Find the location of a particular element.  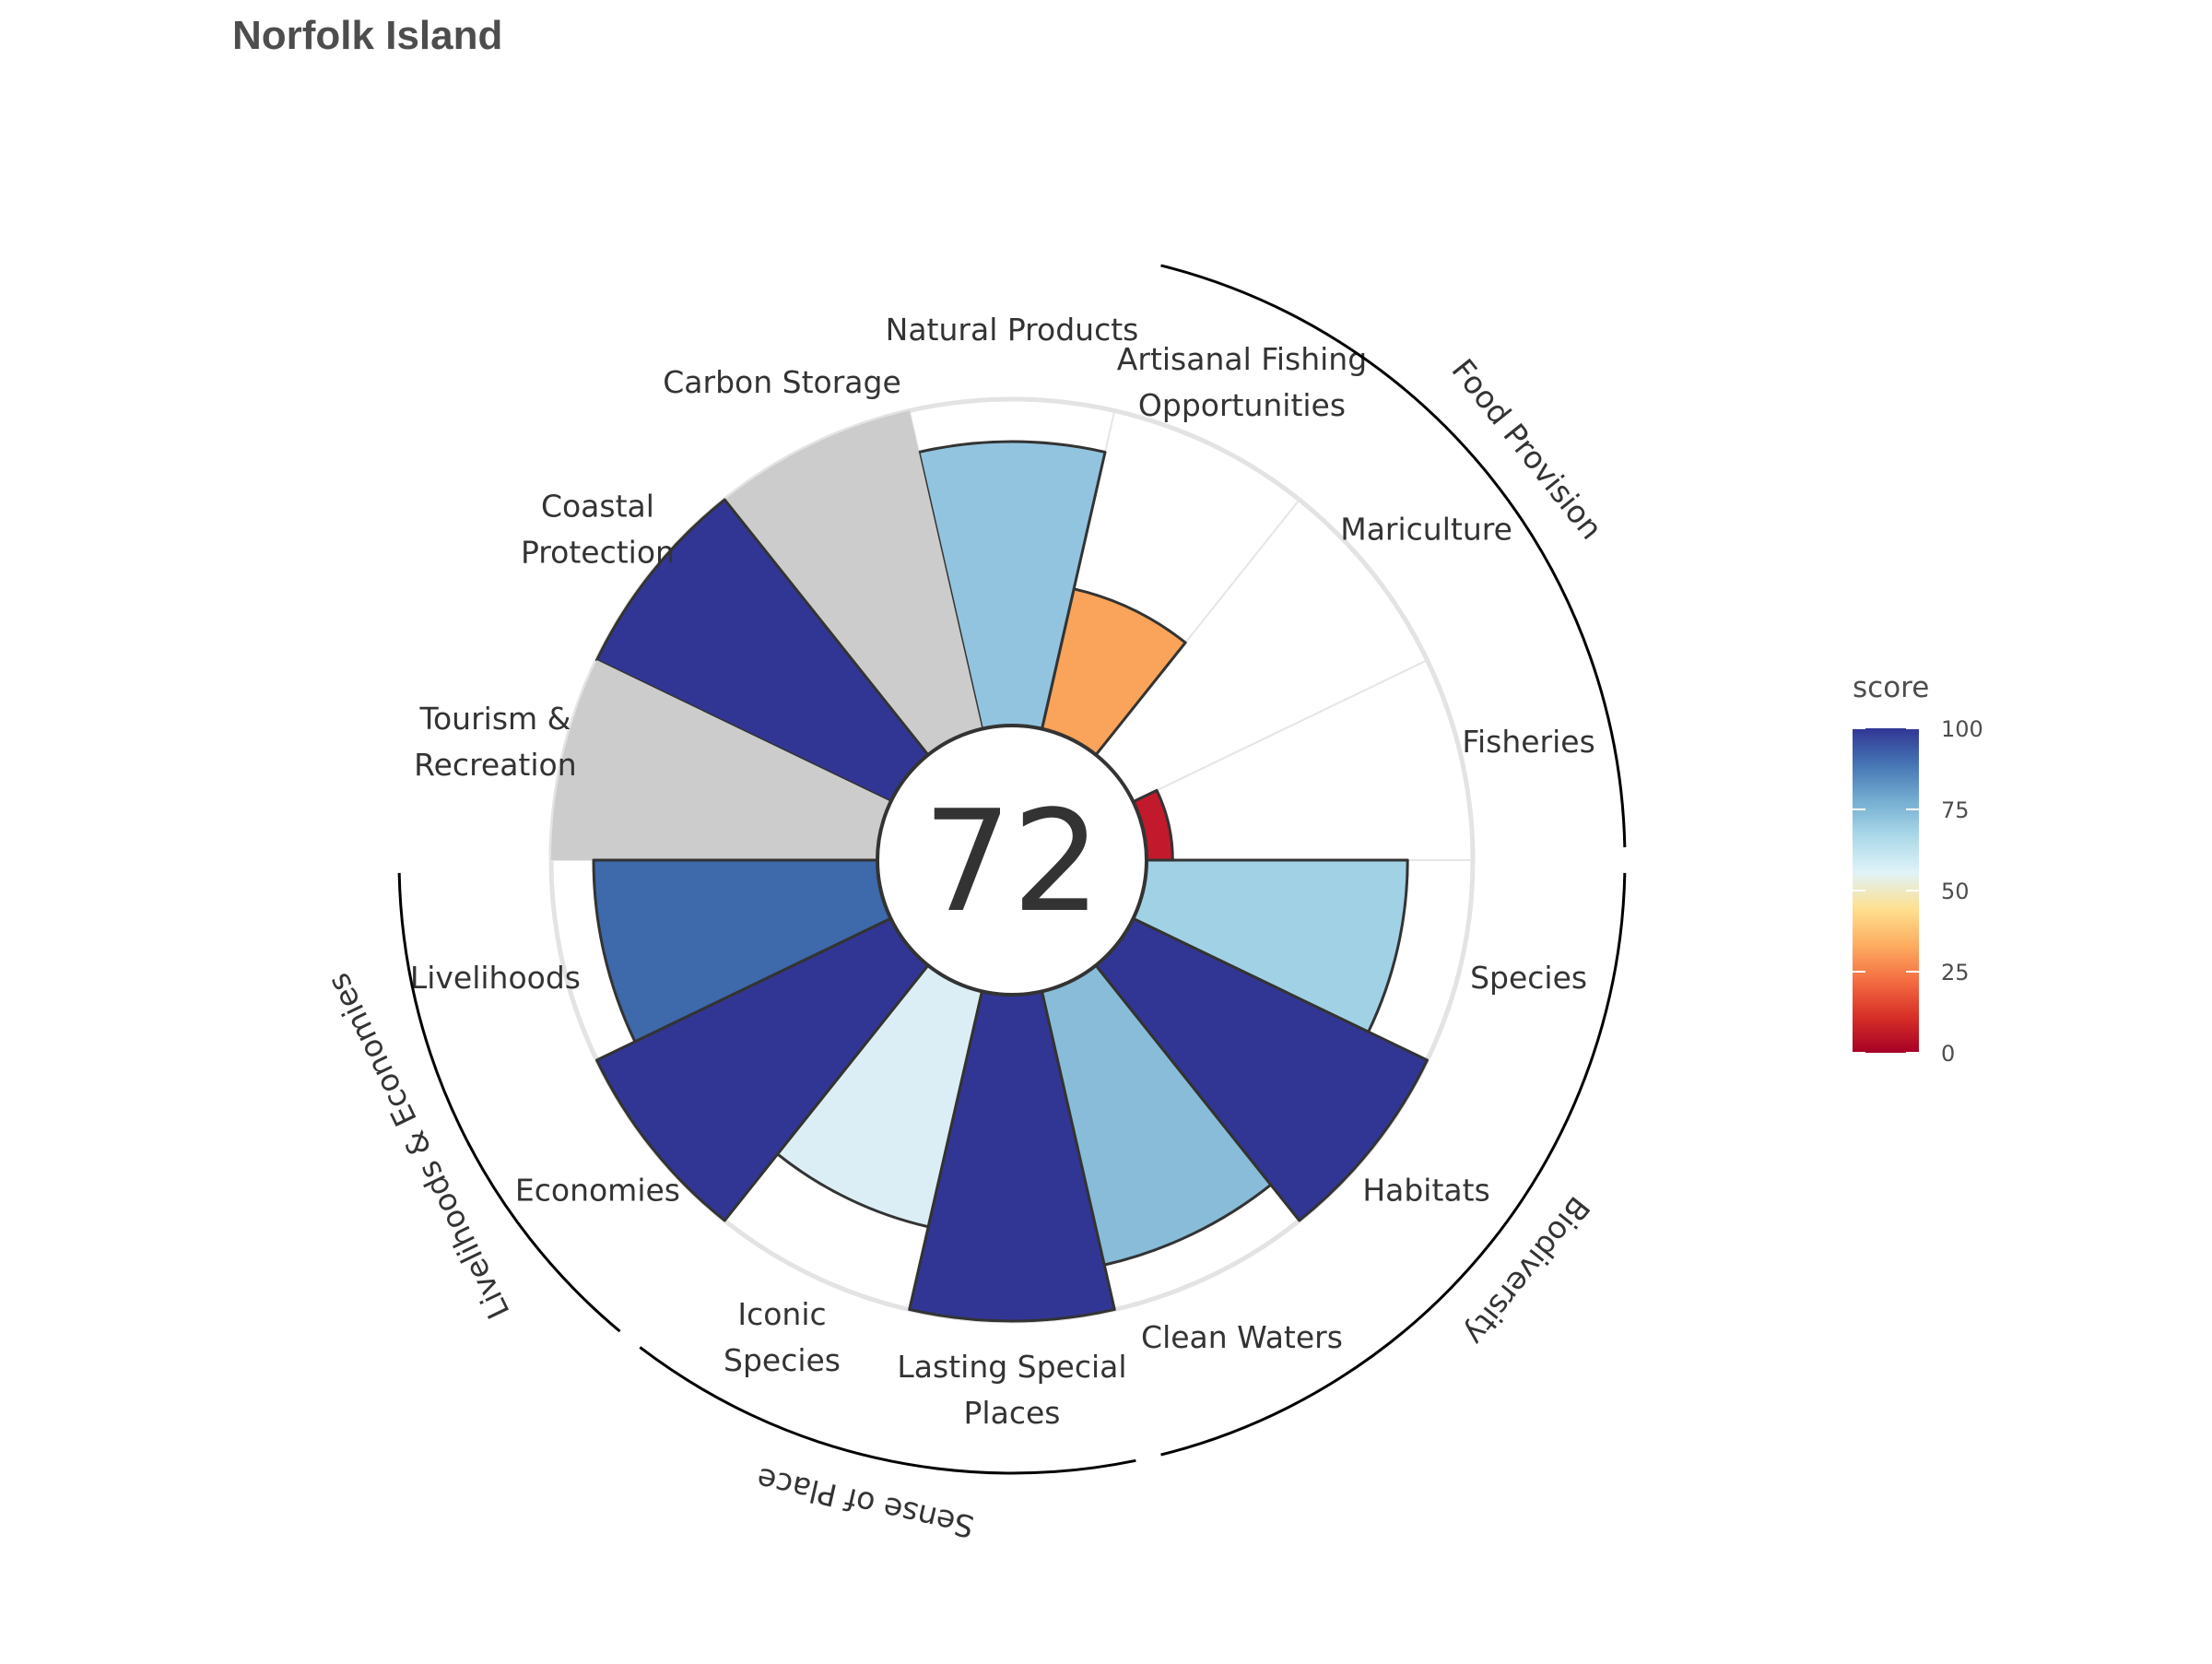

goal-label-livelihoods: Livelihoods is located at coordinates (495, 978).